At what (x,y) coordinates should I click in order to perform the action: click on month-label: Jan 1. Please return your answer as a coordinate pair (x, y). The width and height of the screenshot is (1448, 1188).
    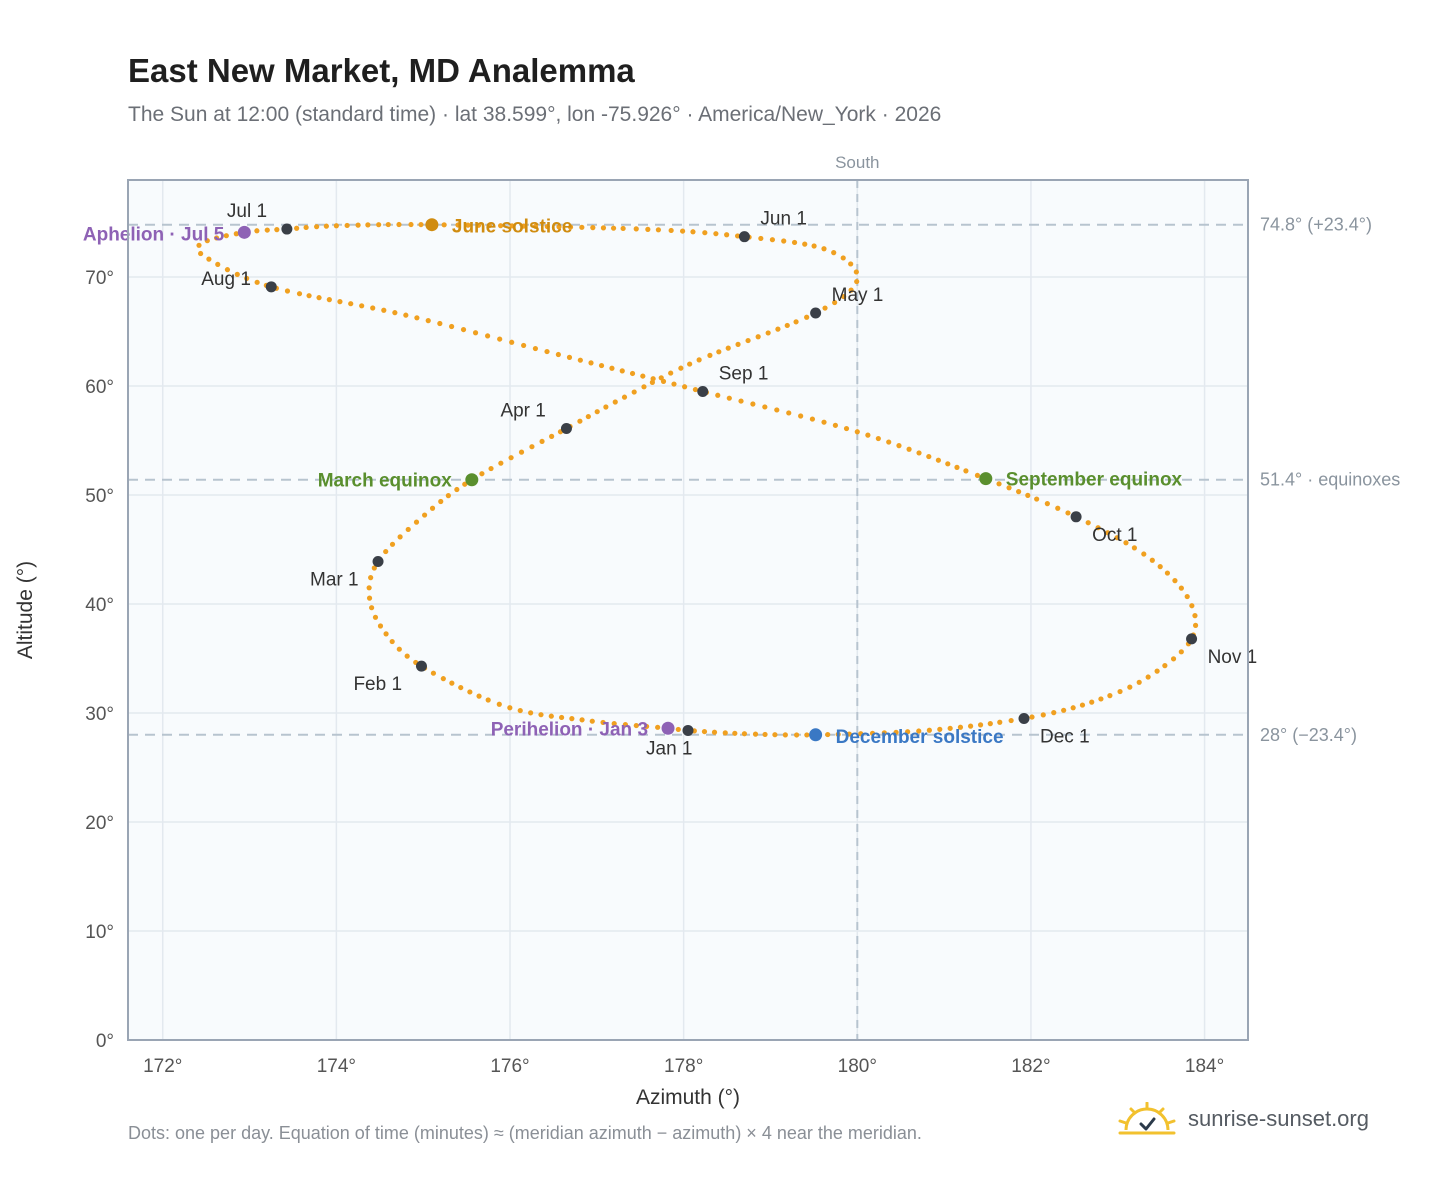
    Looking at the image, I should click on (669, 748).